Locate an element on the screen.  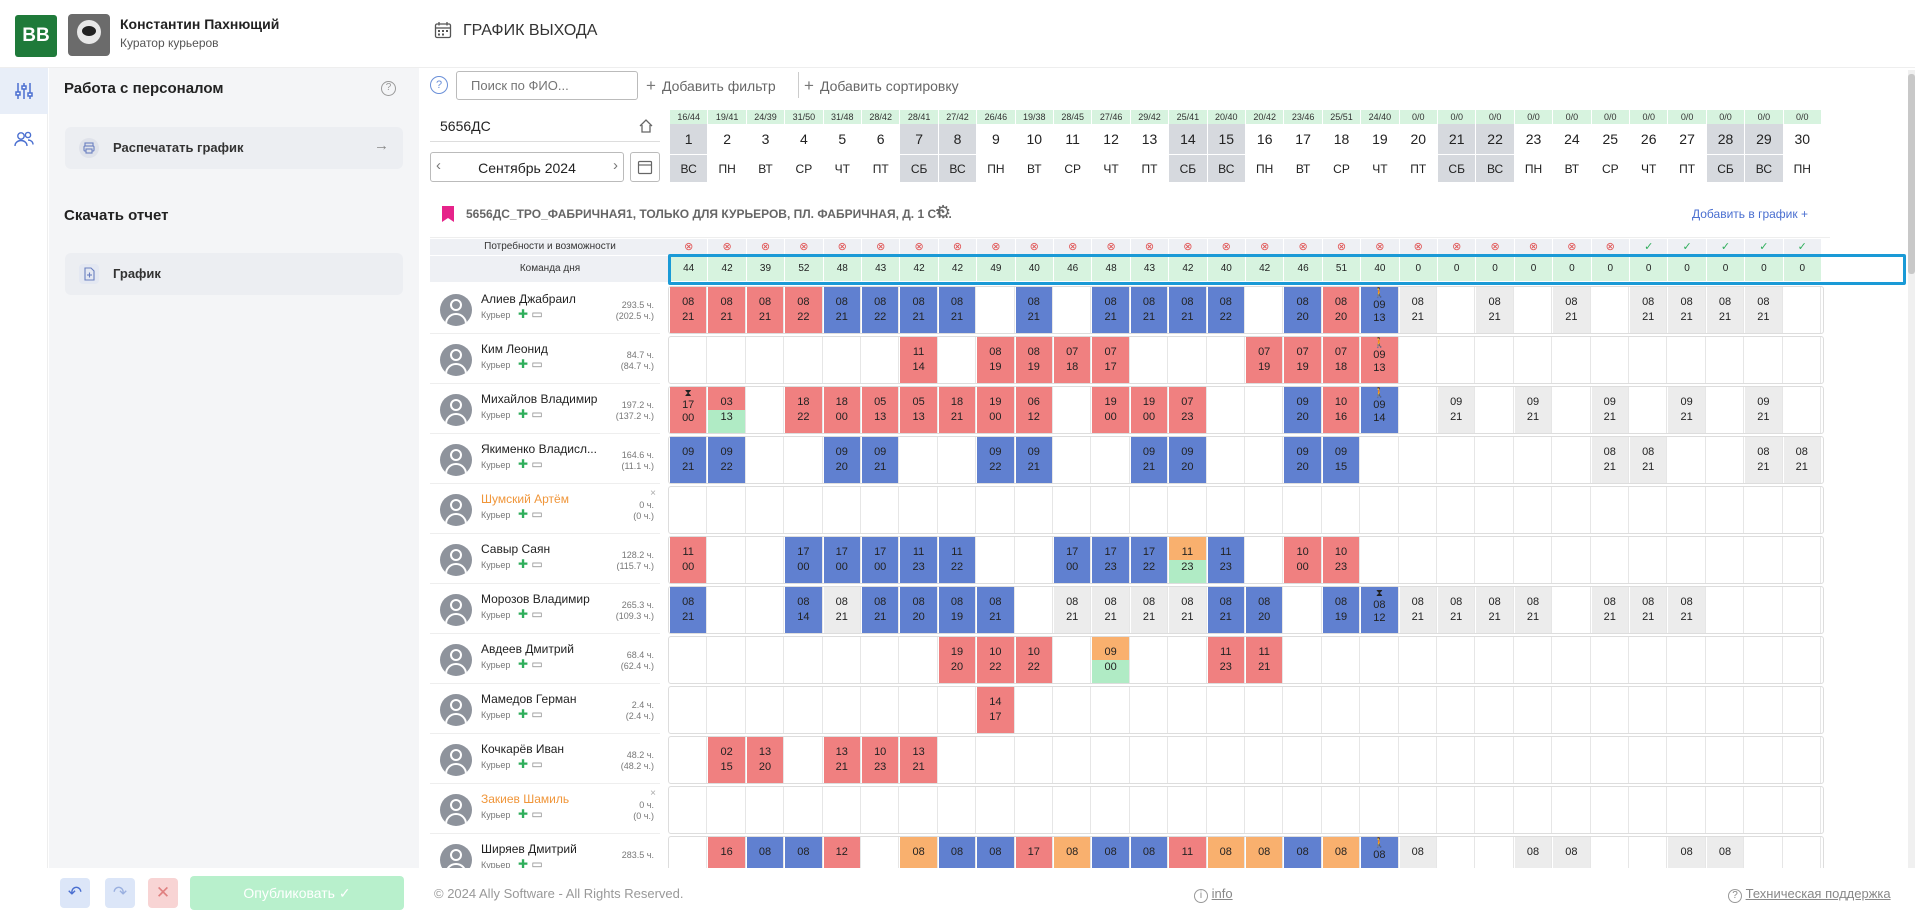
day-column-header: 16/44 1 ВС is located at coordinates (689, 146).